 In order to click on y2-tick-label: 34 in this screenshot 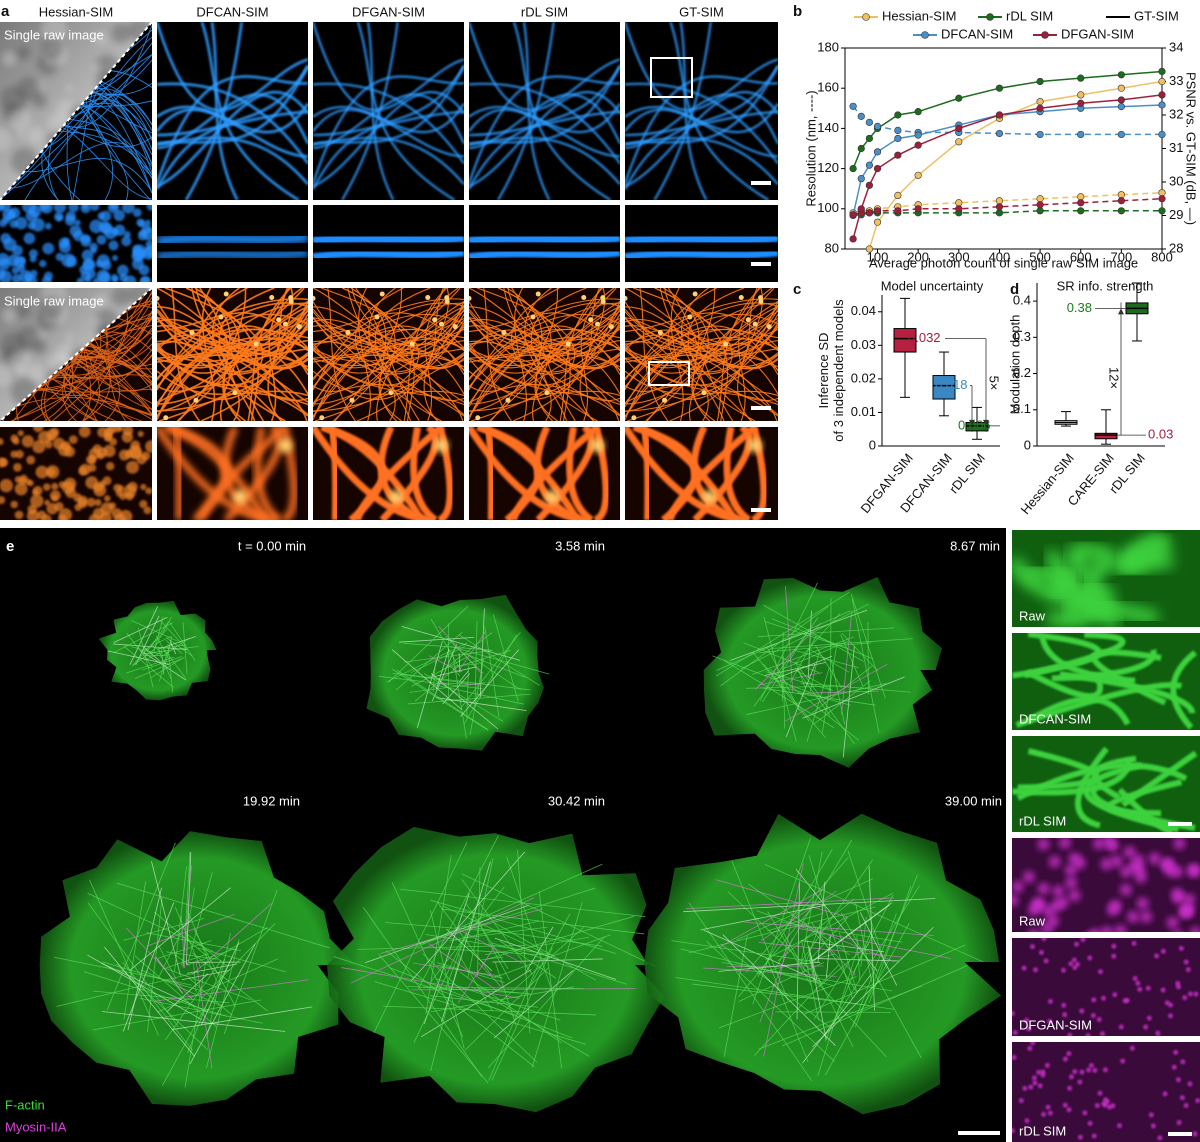, I will do `click(1176, 46)`.